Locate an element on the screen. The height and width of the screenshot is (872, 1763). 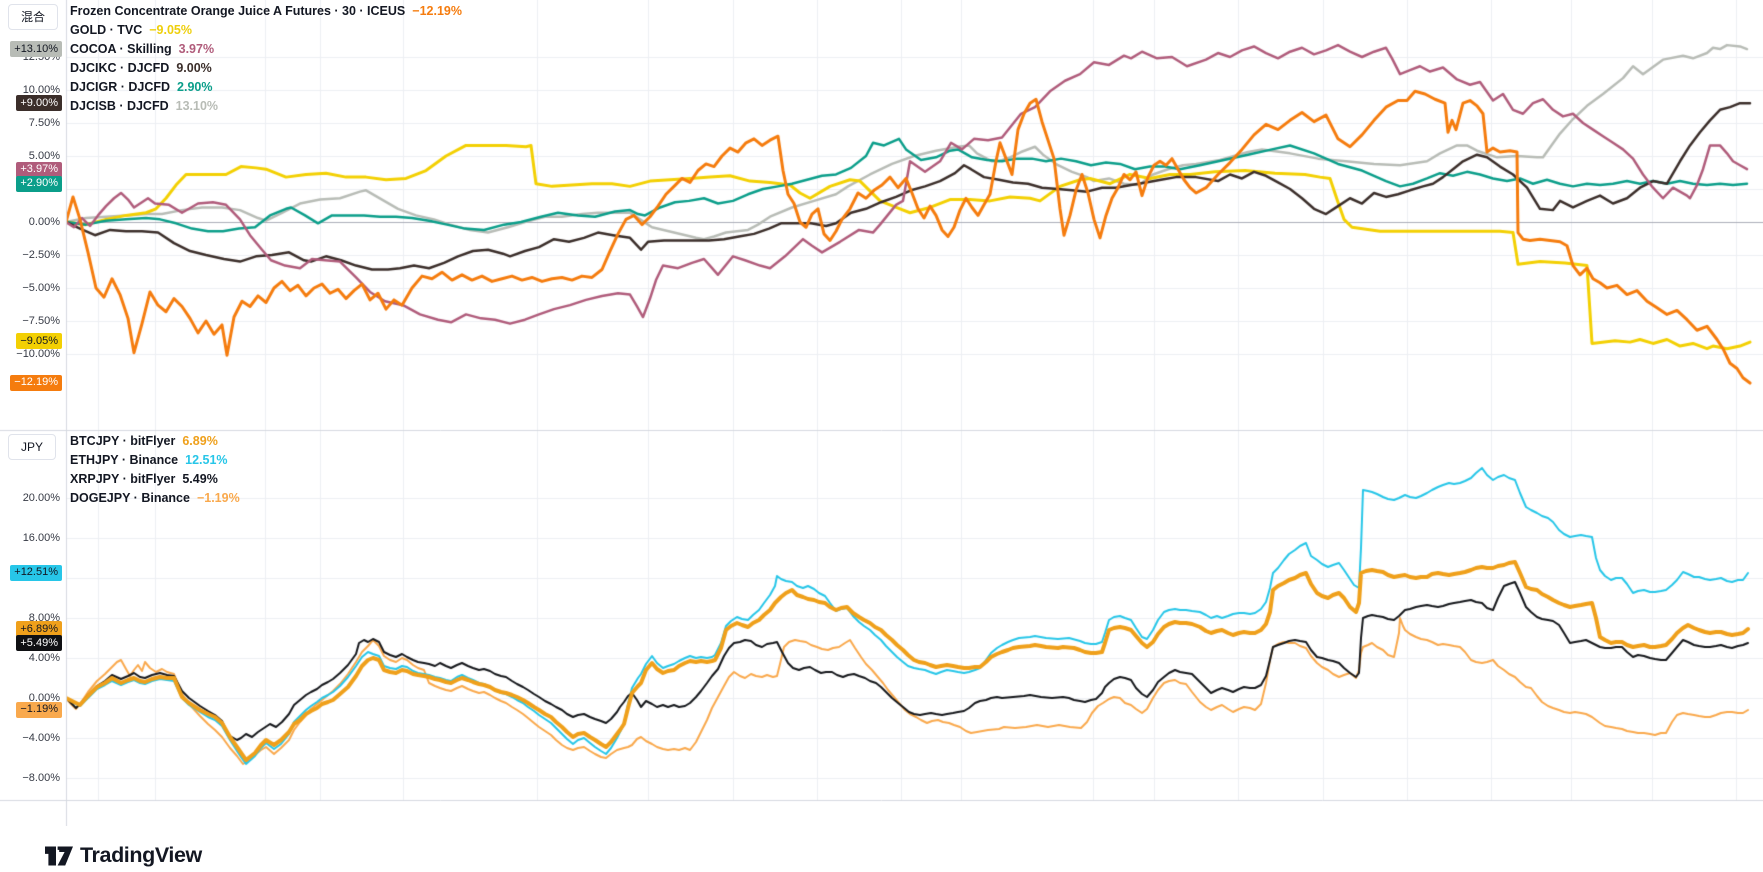
price-tick-label: −8.00% is located at coordinates (41, 778).